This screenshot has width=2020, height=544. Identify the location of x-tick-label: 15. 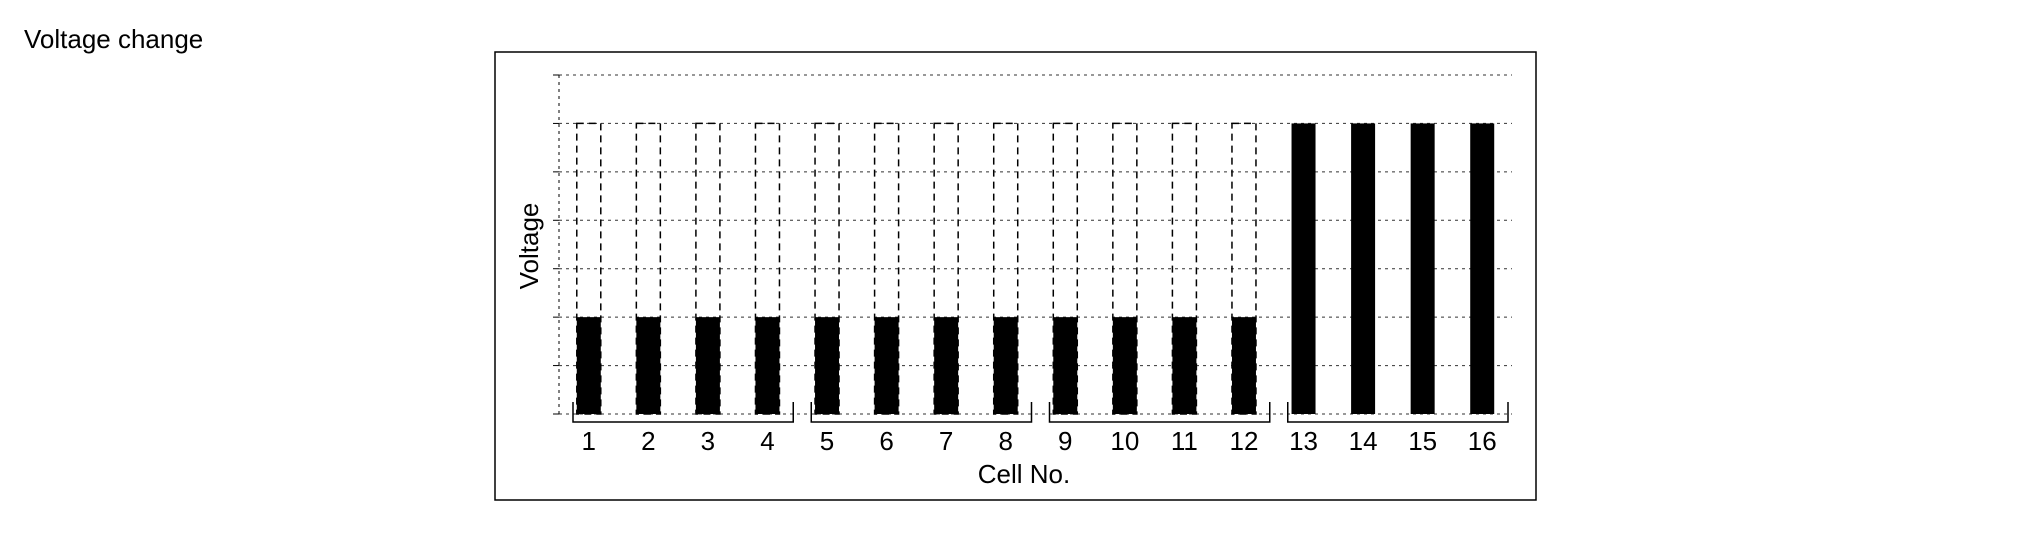
(1422, 441).